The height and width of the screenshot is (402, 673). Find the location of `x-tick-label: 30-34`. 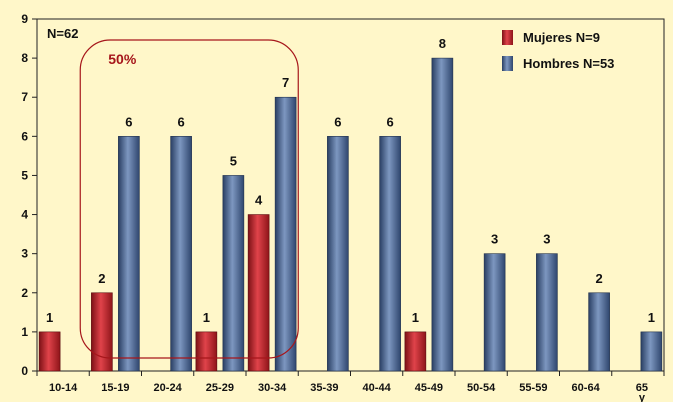

x-tick-label: 30-34 is located at coordinates (272, 388).